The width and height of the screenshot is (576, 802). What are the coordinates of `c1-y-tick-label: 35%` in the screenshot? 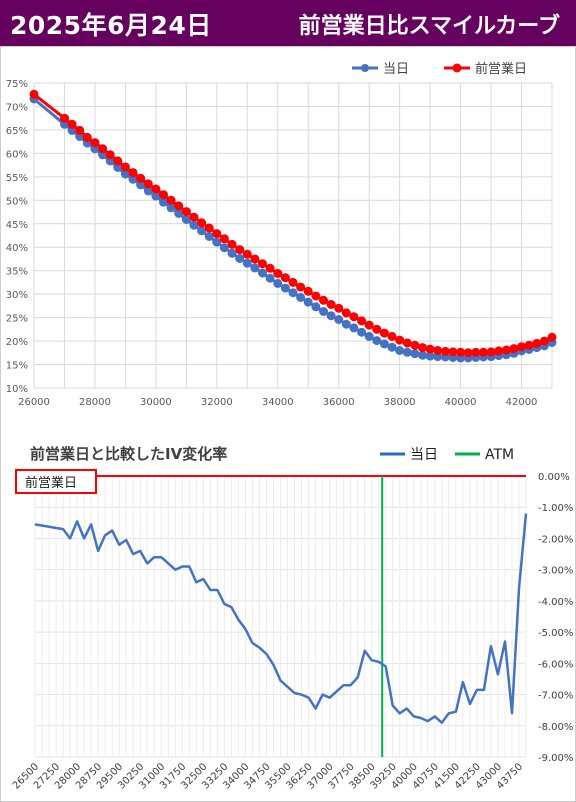 It's located at (17, 272).